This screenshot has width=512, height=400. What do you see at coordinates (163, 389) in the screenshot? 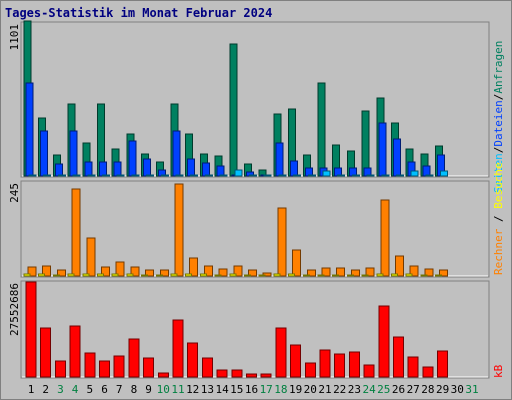
I see `x-tick-label: 10` at bounding box center [163, 389].